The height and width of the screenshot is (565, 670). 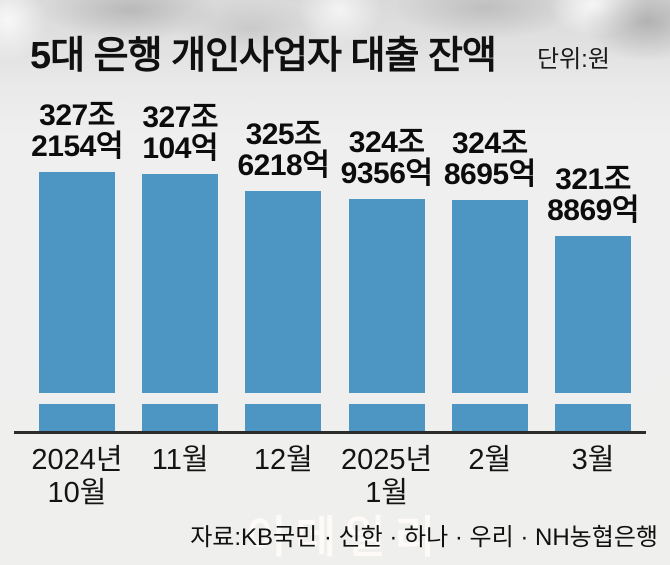 I want to click on unit-label: 단위:원, so click(x=573, y=59).